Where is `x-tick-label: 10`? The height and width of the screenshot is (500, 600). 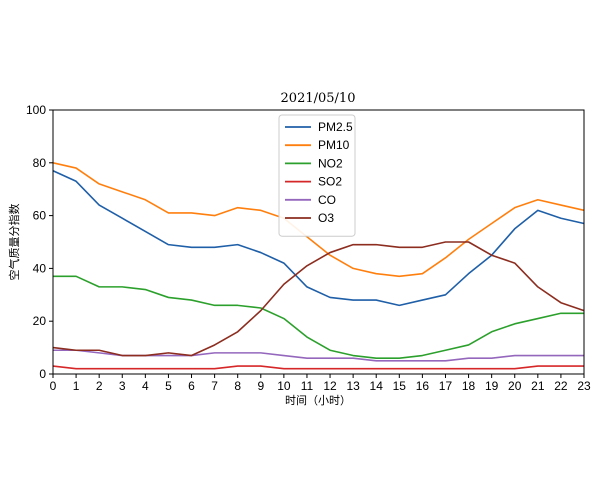
x-tick-label: 10 is located at coordinates (284, 386).